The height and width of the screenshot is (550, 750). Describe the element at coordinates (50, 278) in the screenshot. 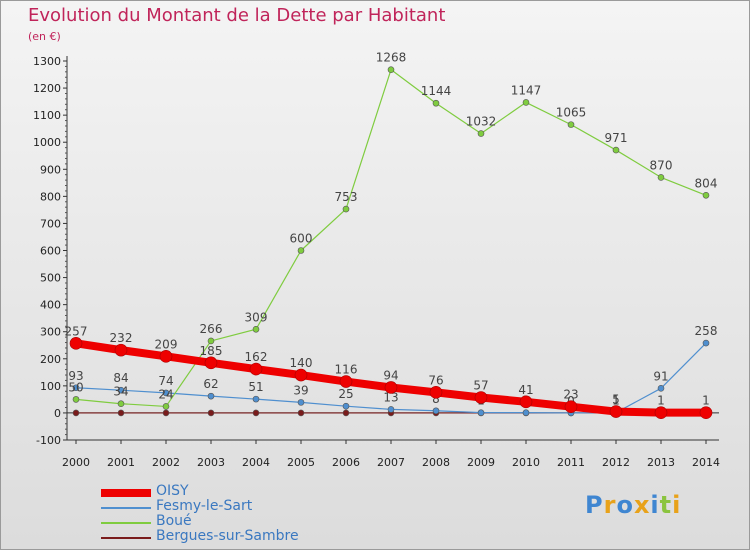

I see `y-tick-label: 500` at that location.